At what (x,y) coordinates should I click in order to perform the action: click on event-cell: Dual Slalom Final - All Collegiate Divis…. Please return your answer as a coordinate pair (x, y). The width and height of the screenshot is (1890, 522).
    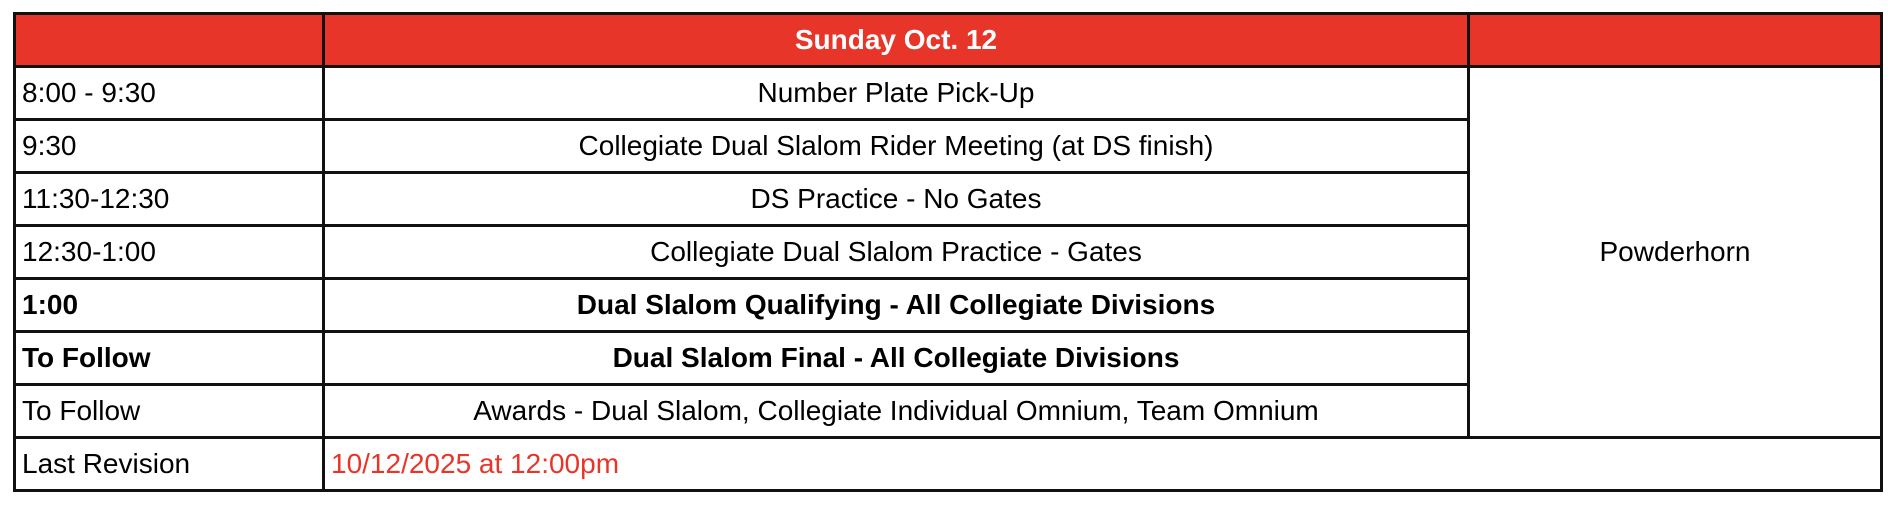
    Looking at the image, I should click on (896, 358).